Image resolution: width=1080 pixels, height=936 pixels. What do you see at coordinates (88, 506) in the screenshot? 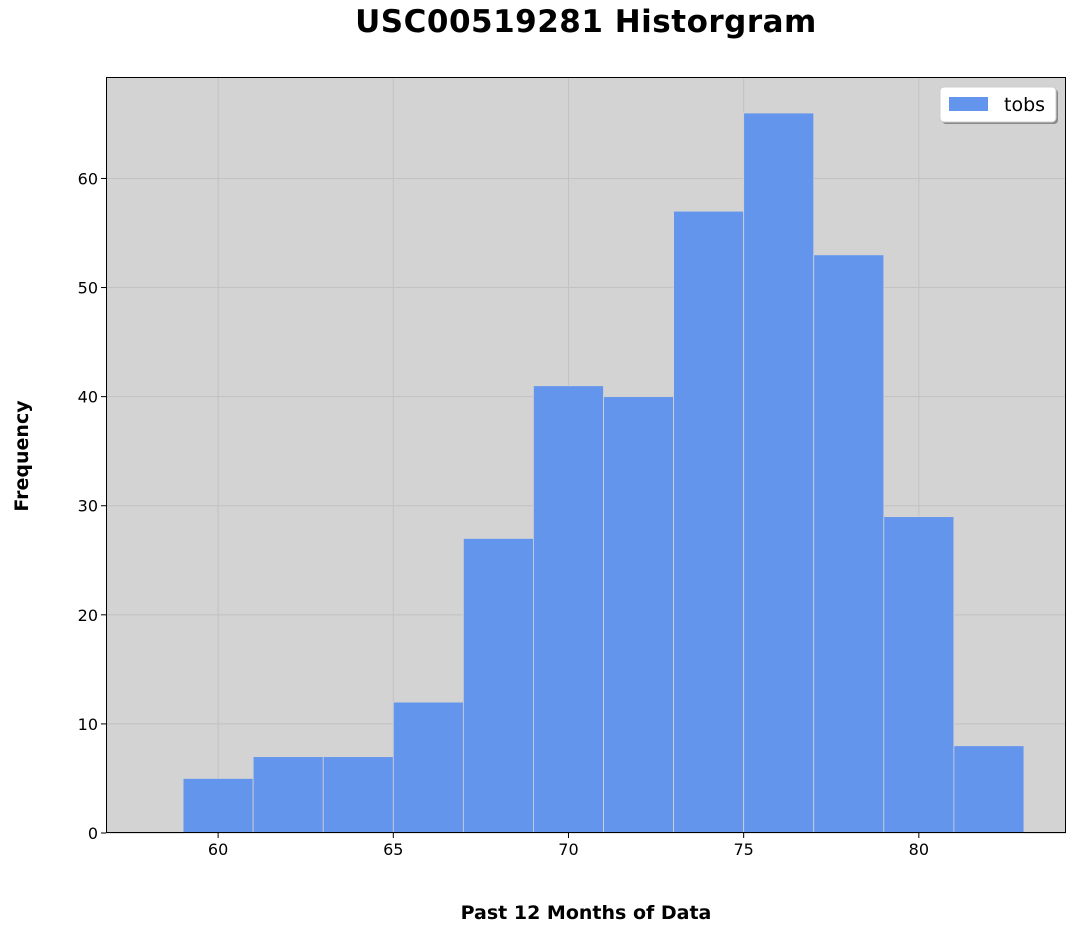
I see `y-tick-label: 30` at bounding box center [88, 506].